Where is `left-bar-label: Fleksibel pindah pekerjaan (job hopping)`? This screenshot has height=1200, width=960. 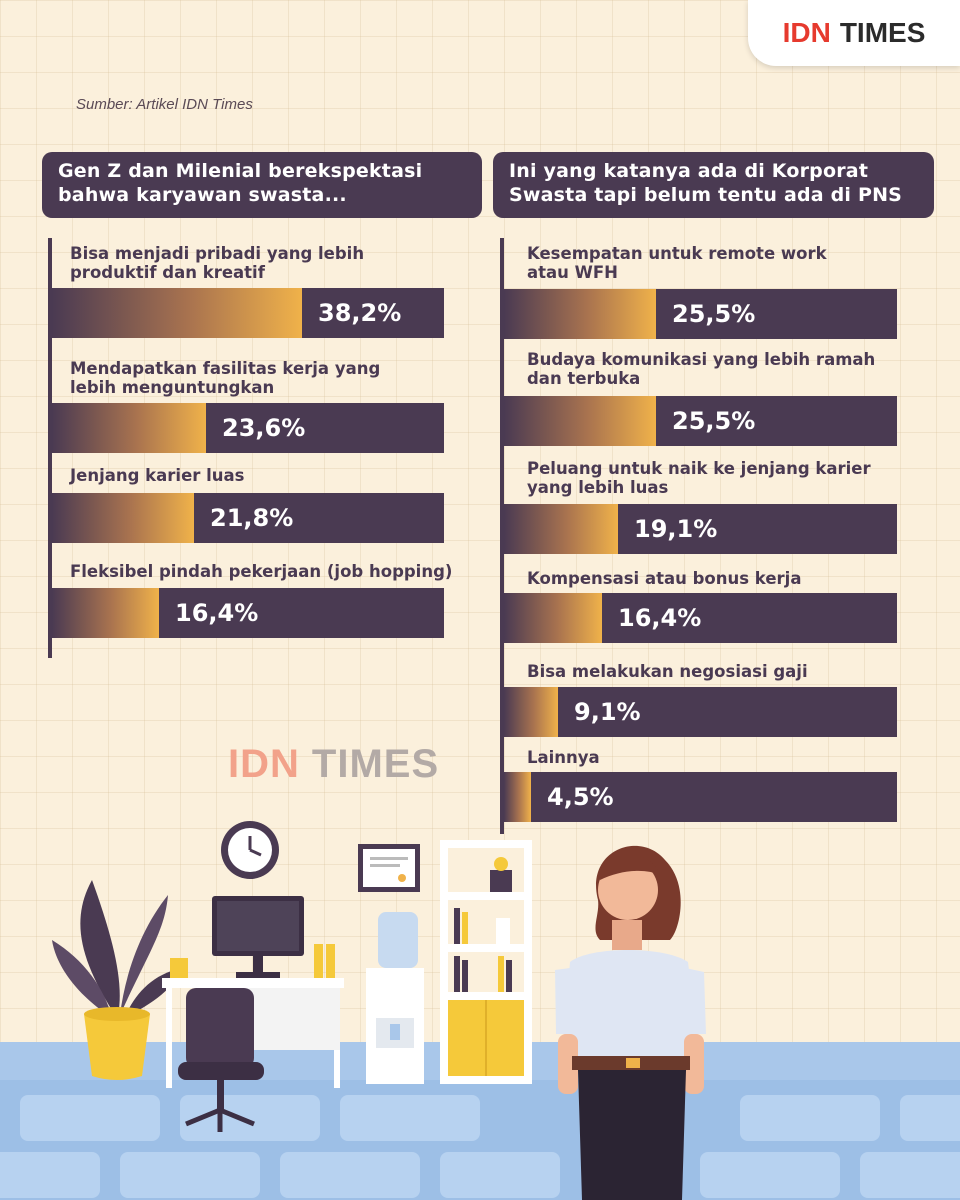
left-bar-label: Fleksibel pindah pekerjaan (job hopping) is located at coordinates (261, 571).